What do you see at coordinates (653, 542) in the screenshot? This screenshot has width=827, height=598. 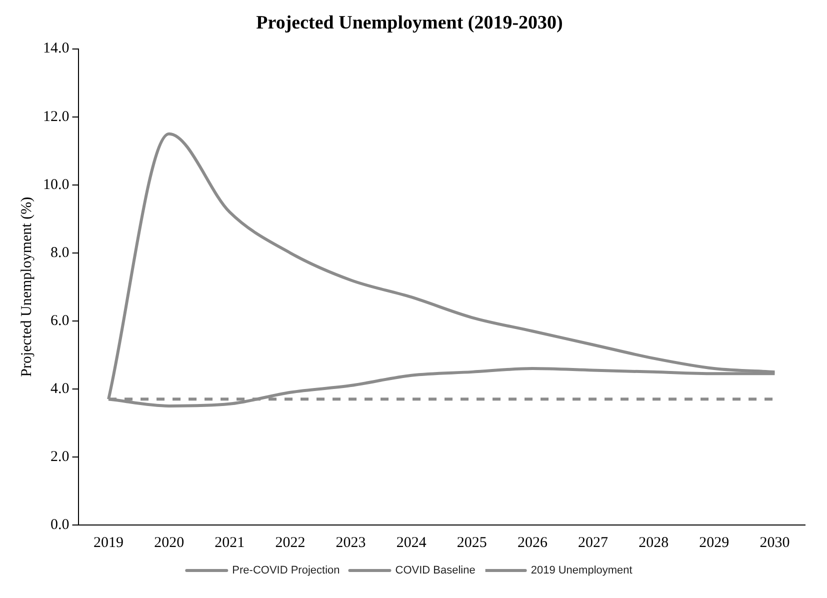 I see `x-tick-label: 2028` at bounding box center [653, 542].